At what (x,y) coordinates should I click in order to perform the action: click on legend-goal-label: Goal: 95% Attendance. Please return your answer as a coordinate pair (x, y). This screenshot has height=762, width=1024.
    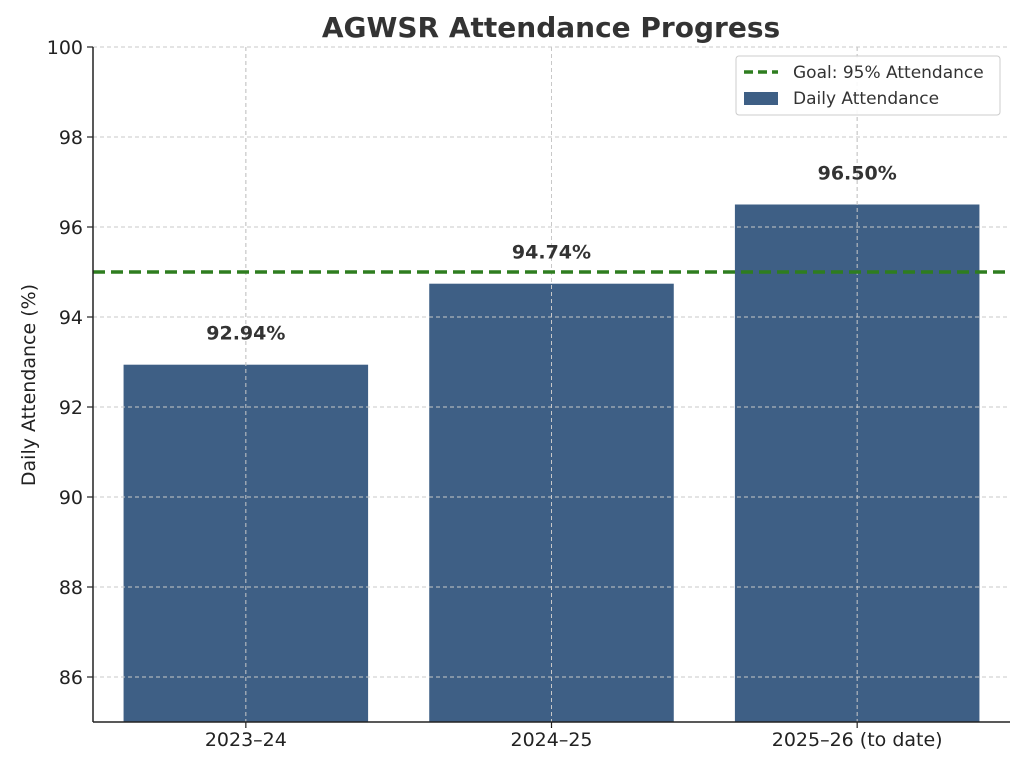
    Looking at the image, I should click on (888, 73).